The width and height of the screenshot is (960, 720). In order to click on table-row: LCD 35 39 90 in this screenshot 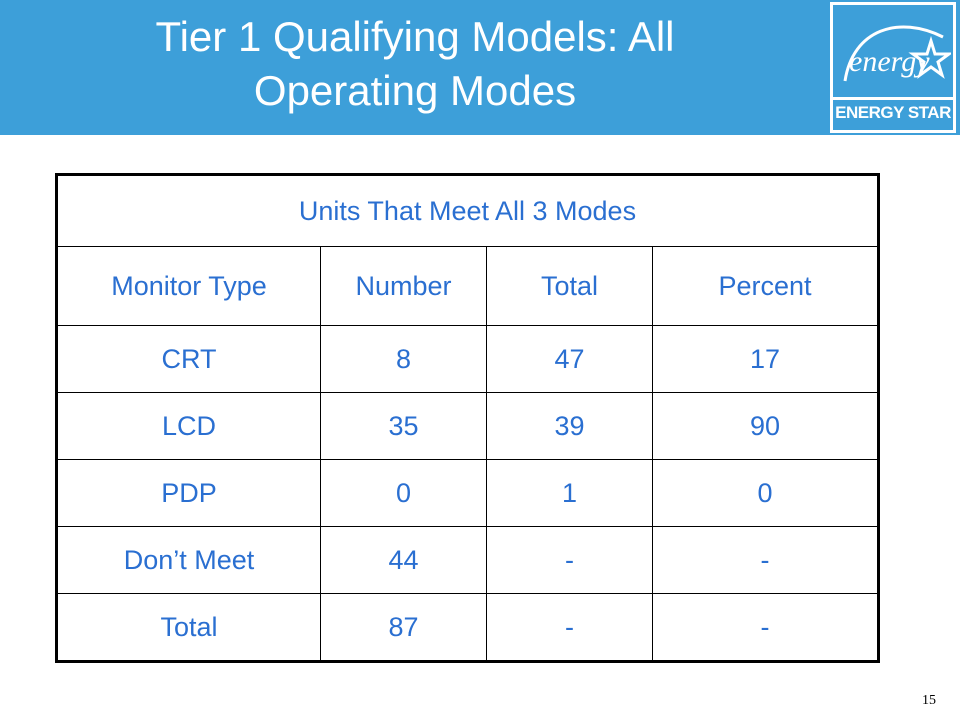, I will do `click(467, 426)`.